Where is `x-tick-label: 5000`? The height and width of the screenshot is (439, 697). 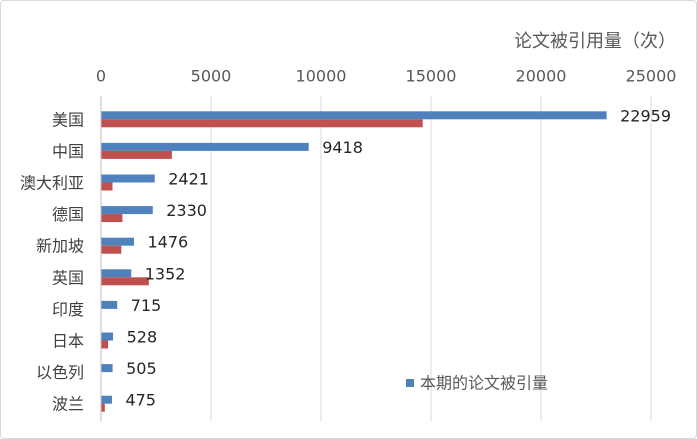 x-tick-label: 5000 is located at coordinates (211, 76).